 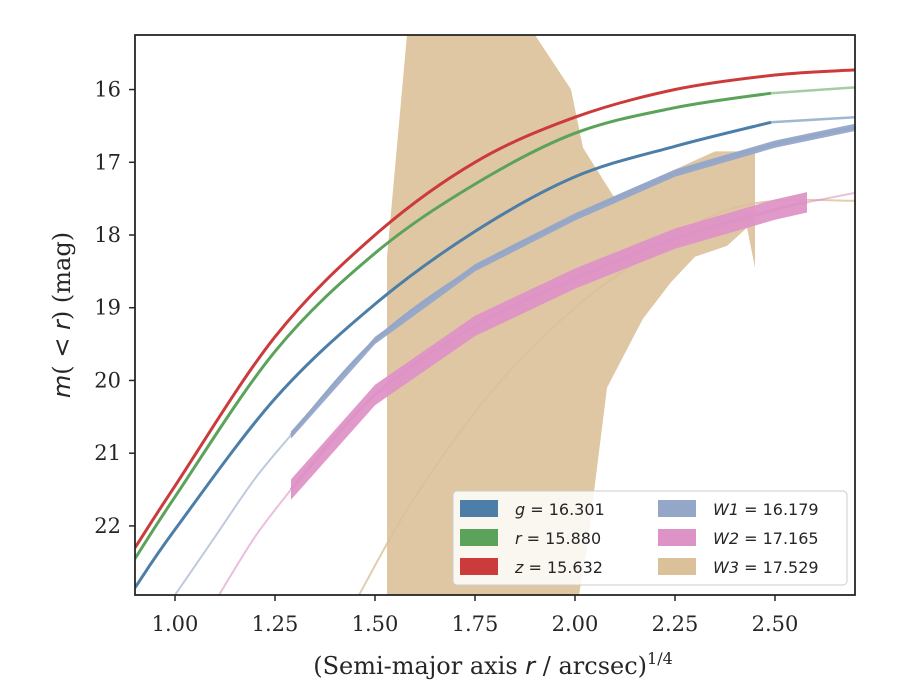 What do you see at coordinates (475, 624) in the screenshot?
I see `x-tick-label: 1.75` at bounding box center [475, 624].